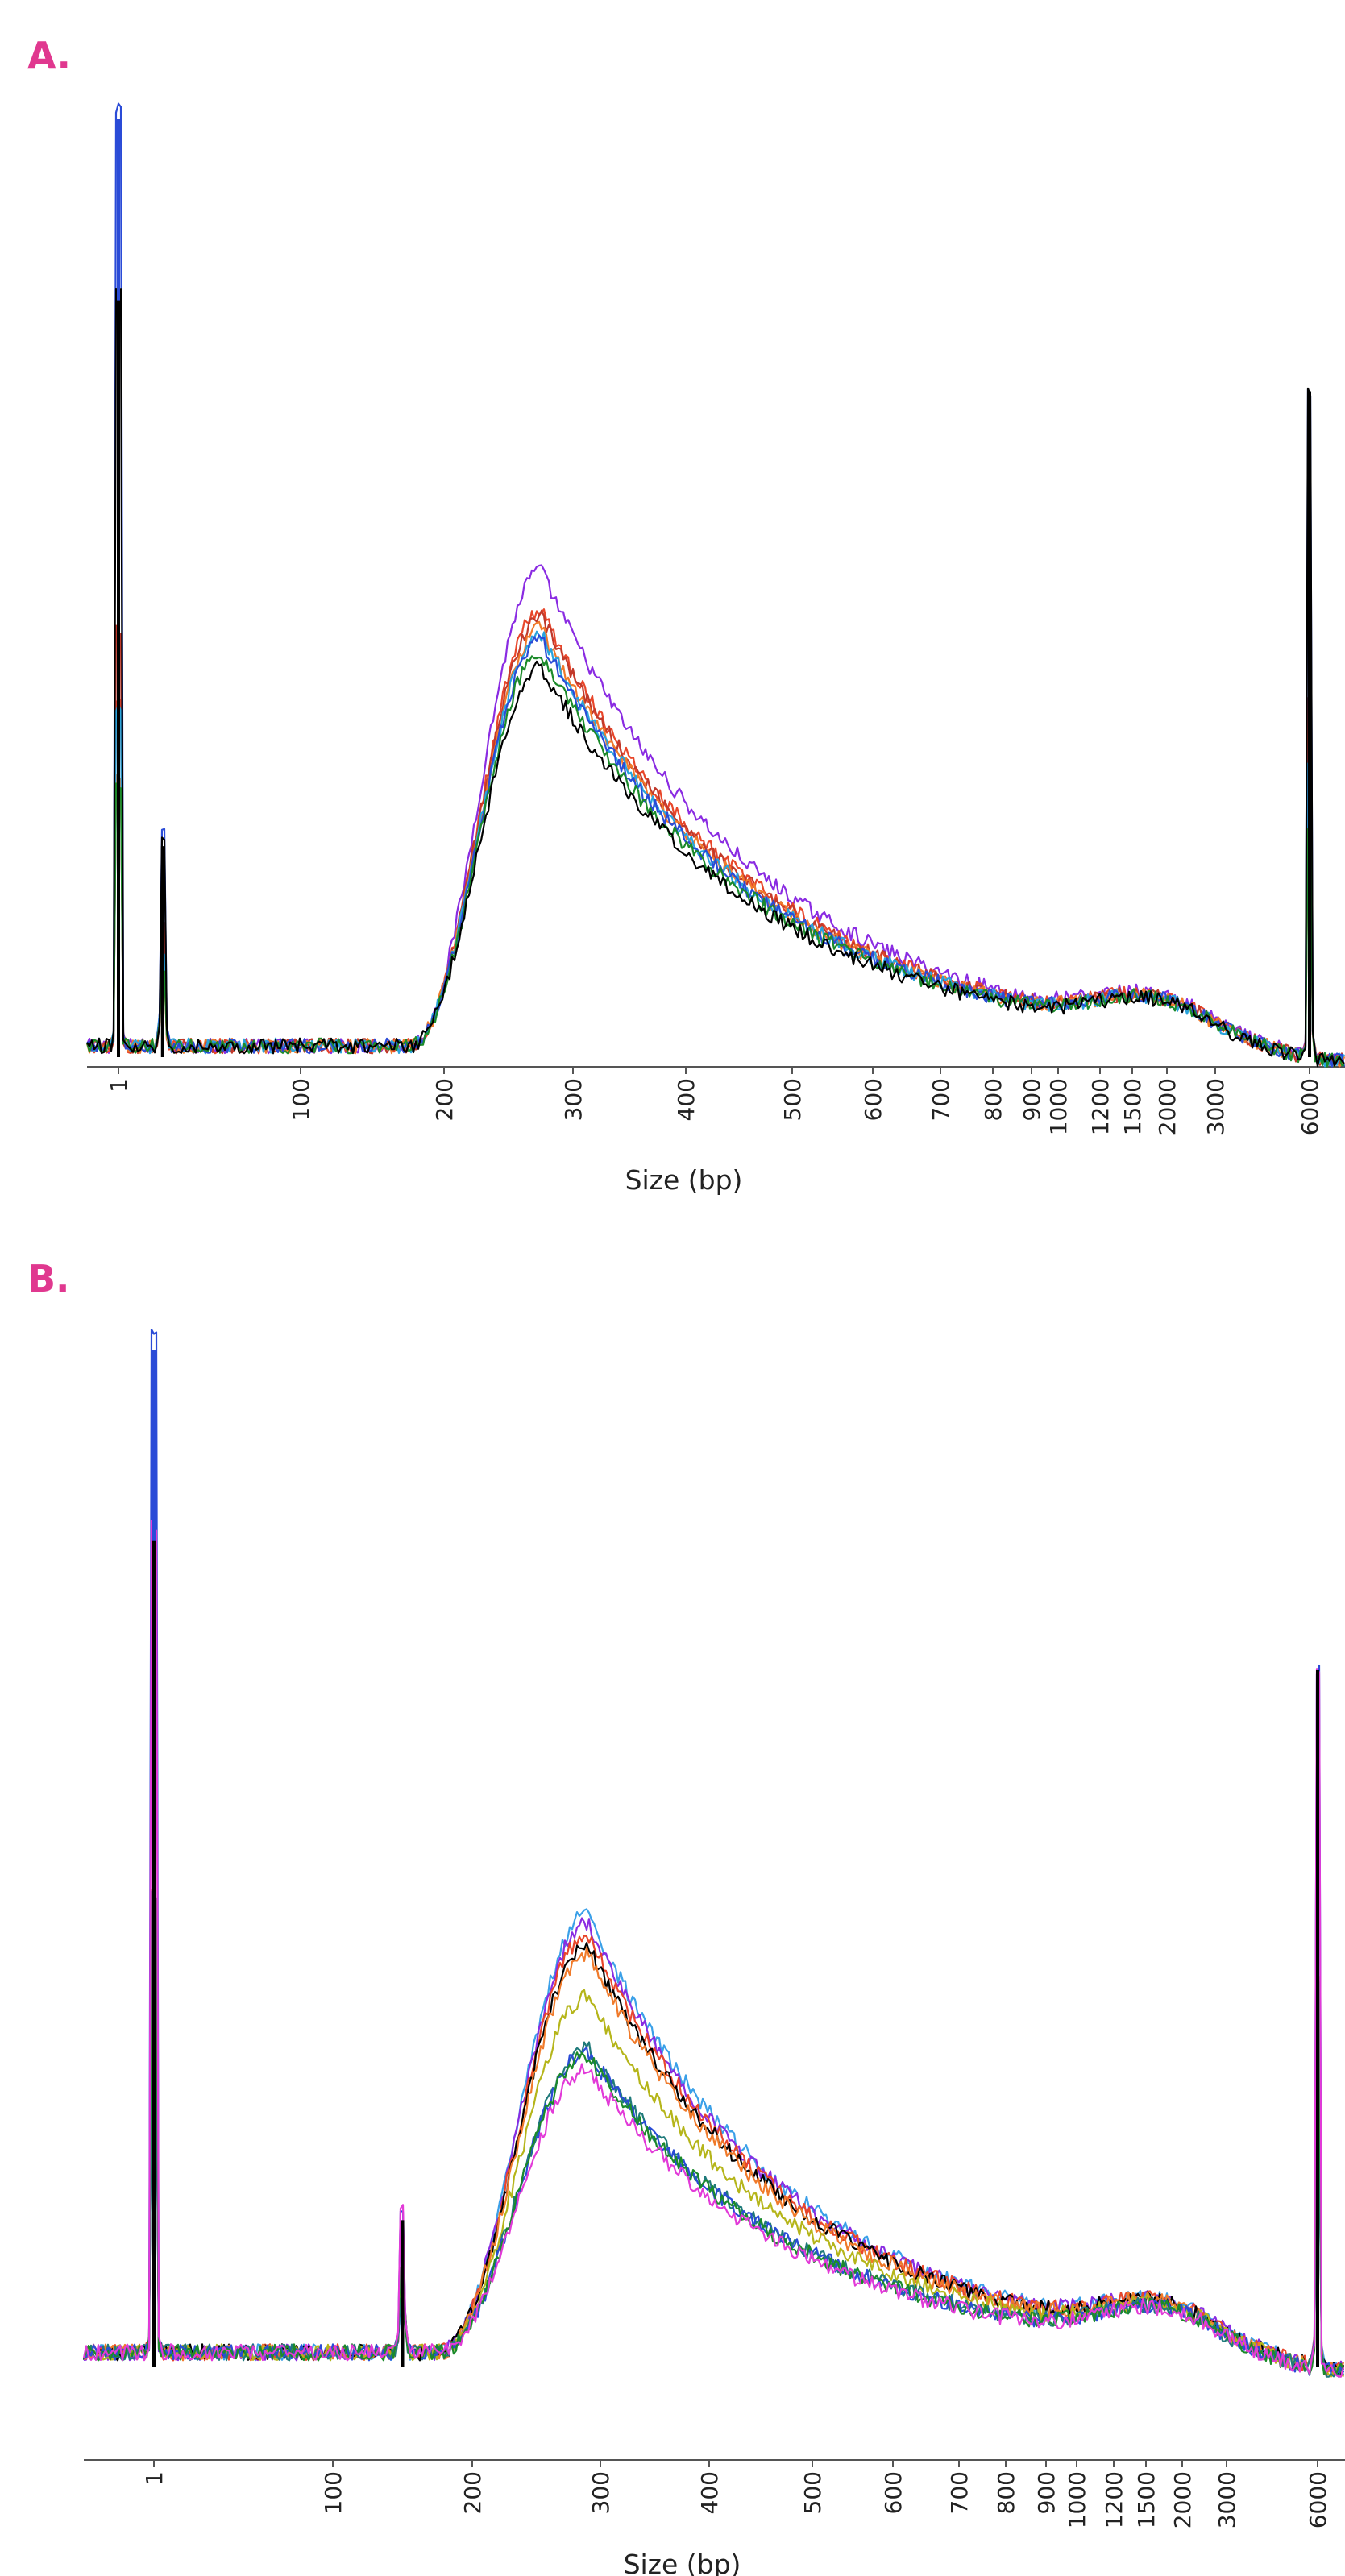 This screenshot has height=2576, width=1345. I want to click on panel-a-label: A., so click(49, 56).